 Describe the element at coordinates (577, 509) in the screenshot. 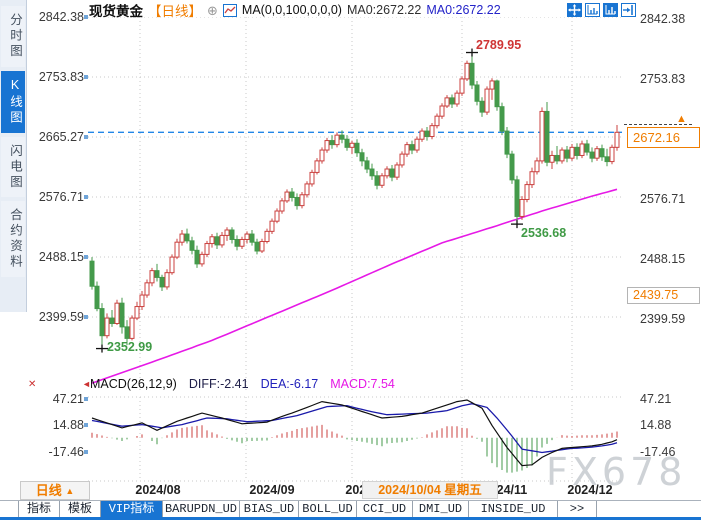

I see `tab->>: >>` at that location.